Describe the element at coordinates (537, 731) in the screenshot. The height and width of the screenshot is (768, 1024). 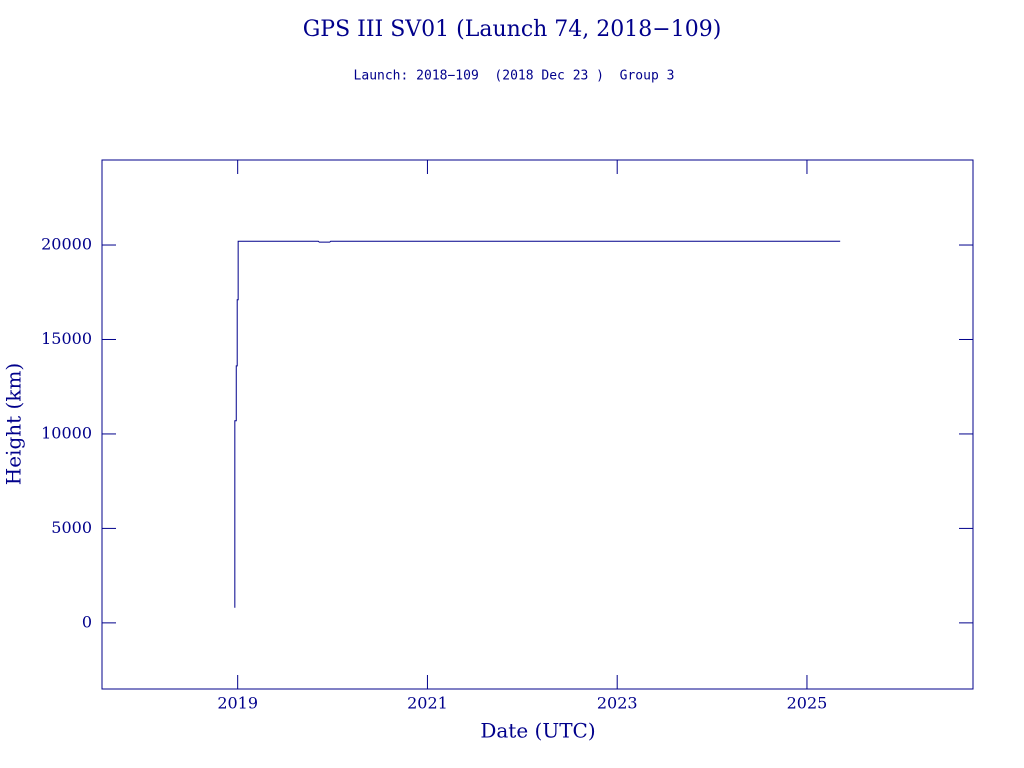
I see `x-axis-label: Date (UTC)` at that location.